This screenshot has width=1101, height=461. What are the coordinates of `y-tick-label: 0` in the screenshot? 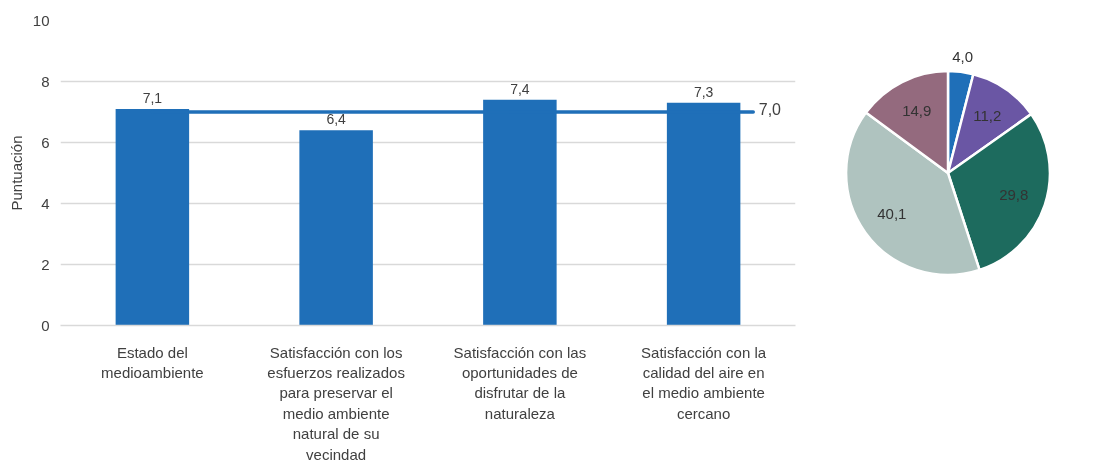 It's located at (45, 325).